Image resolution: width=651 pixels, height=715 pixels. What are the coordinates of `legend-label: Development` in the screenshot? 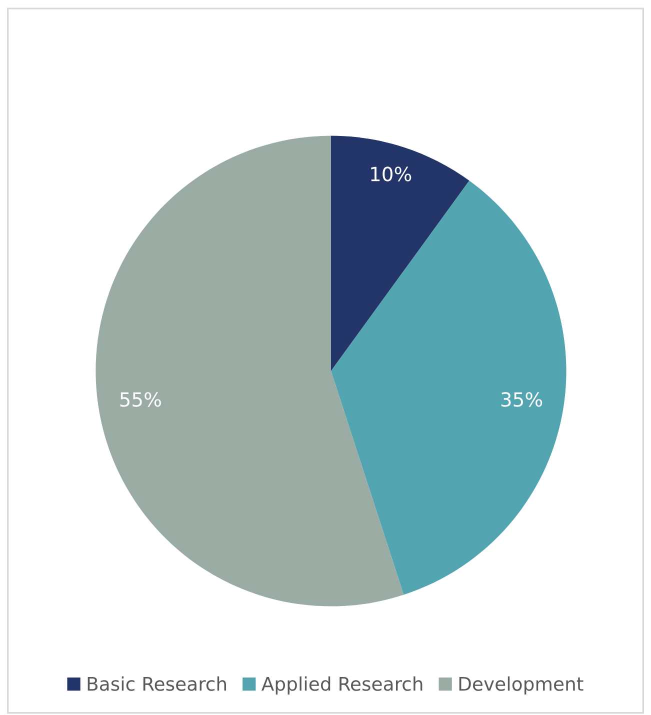 It's located at (521, 685).